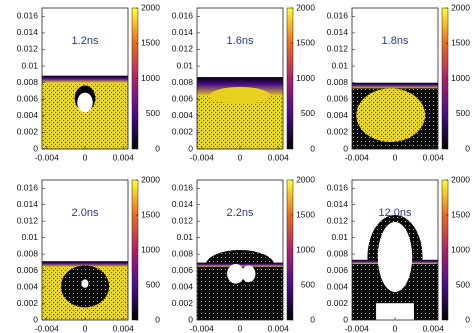 The image size is (473, 333). What do you see at coordinates (240, 213) in the screenshot?
I see `annotation: 2.2ns` at bounding box center [240, 213].